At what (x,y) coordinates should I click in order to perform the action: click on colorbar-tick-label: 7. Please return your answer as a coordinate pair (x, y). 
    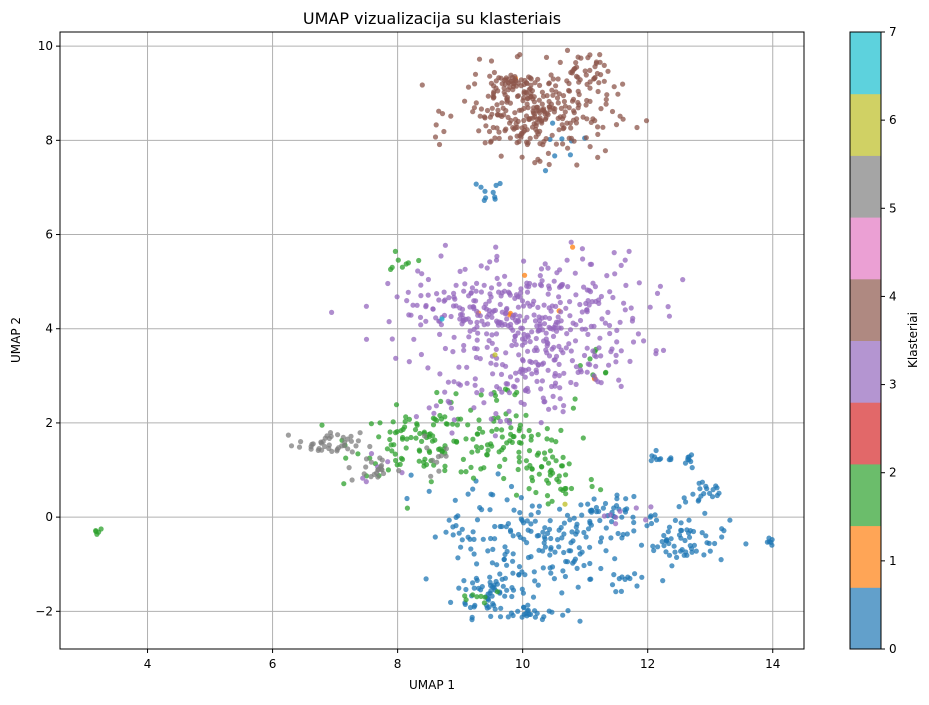
    Looking at the image, I should click on (893, 32).